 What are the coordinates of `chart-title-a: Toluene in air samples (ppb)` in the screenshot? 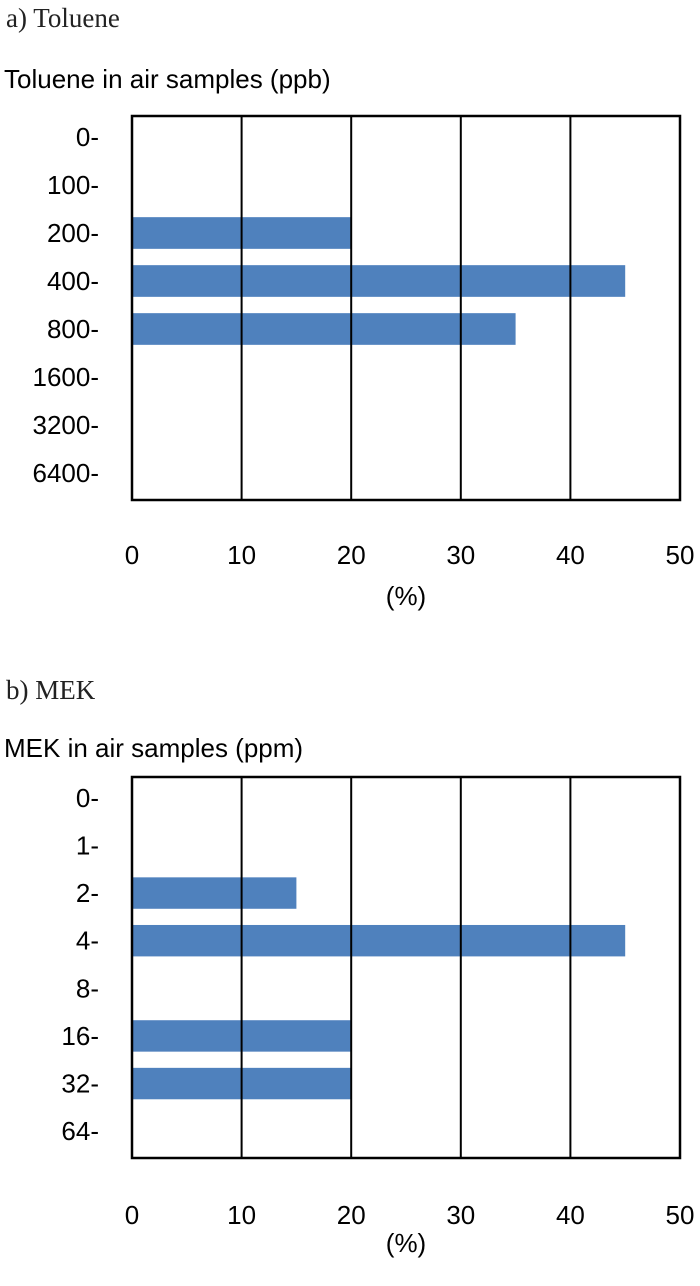 It's located at (167, 79).